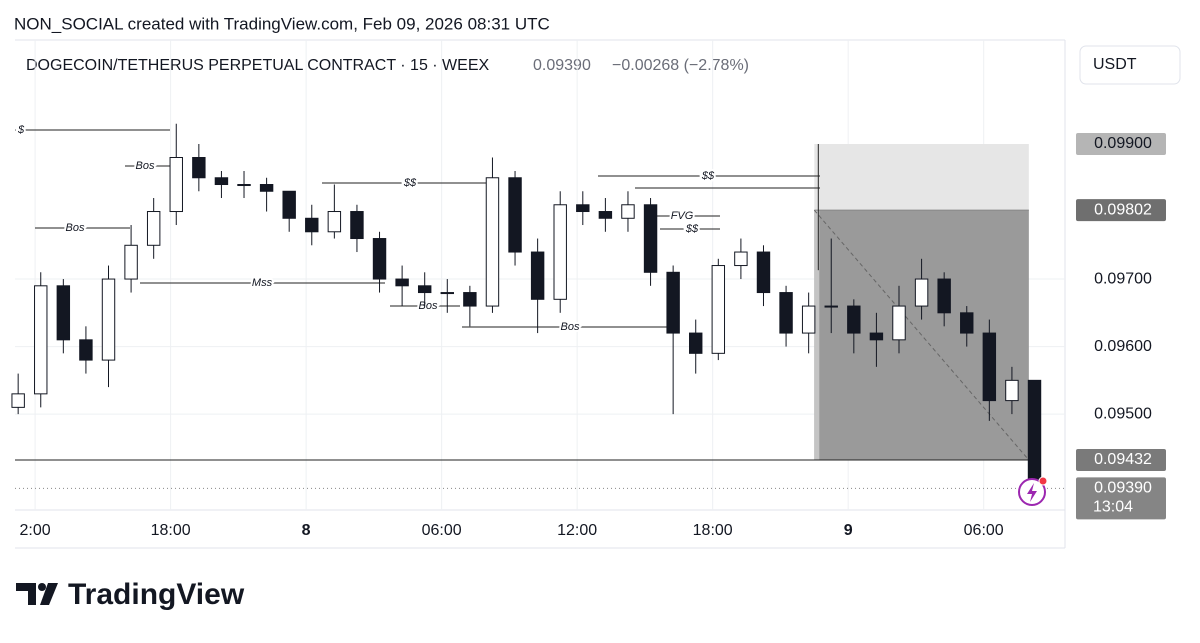 The height and width of the screenshot is (643, 1200). I want to click on change: −0.00268 (−2.78%), so click(680, 65).